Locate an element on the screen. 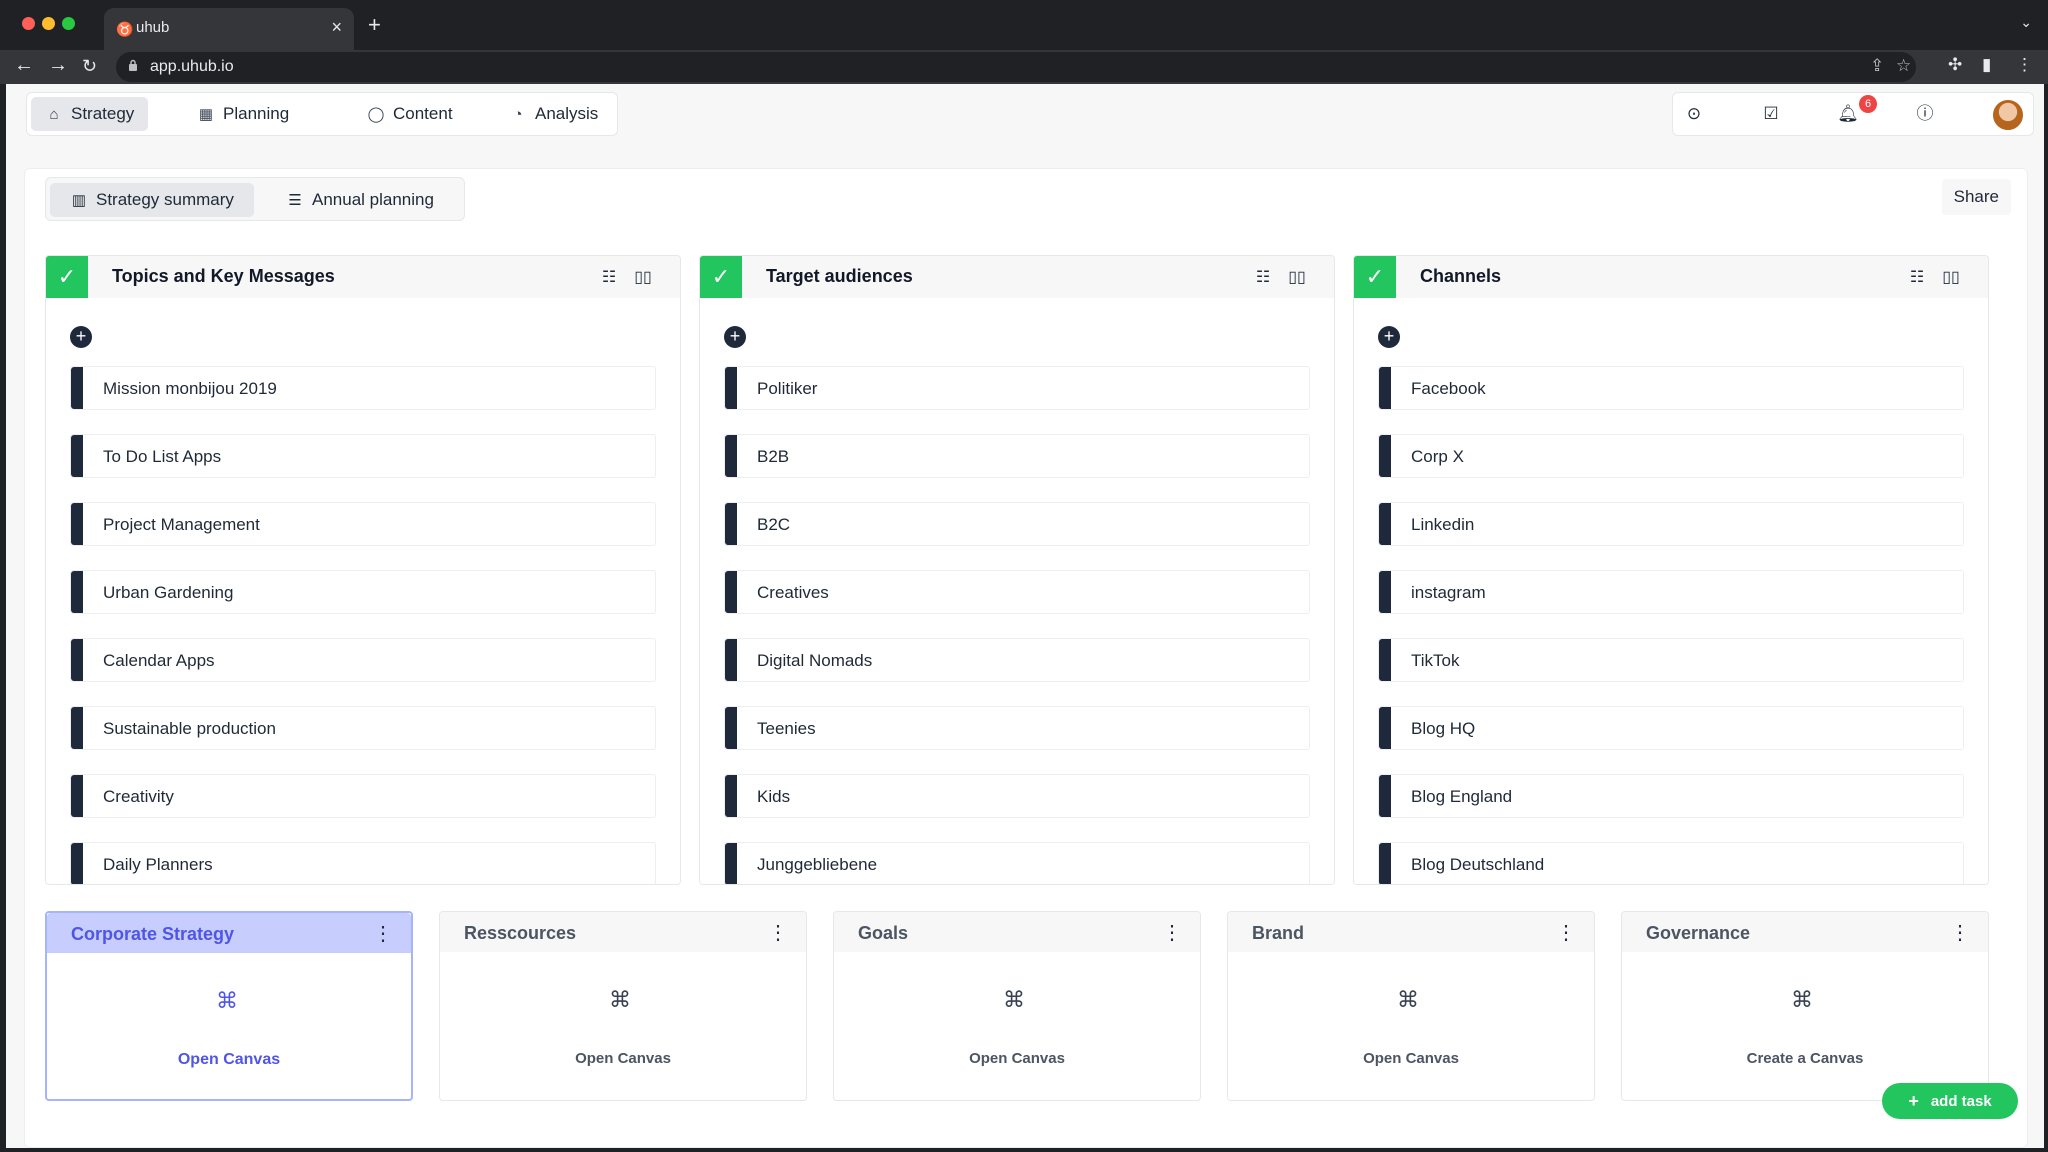 The image size is (2048, 1152). list-item: Blog Deutschland is located at coordinates (1671, 863).